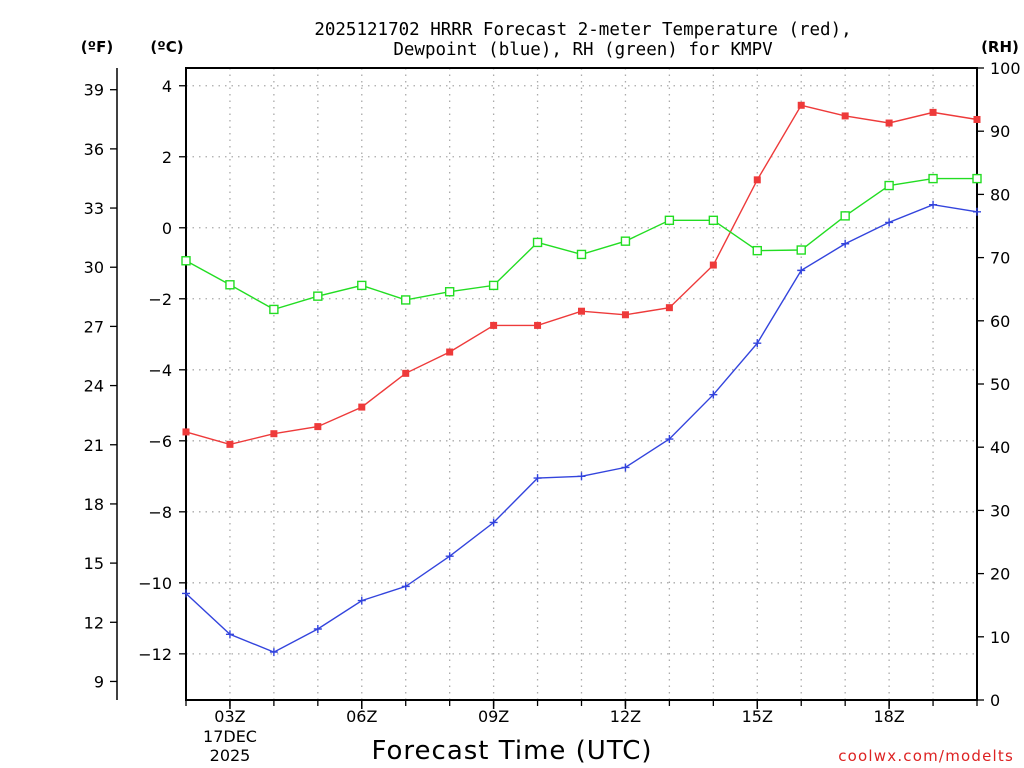  What do you see at coordinates (94, 445) in the screenshot?
I see `fahrenheit-tick-label: 21` at bounding box center [94, 445].